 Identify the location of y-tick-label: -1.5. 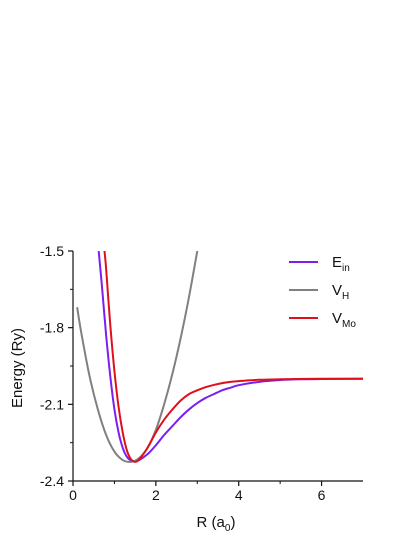
(52, 251).